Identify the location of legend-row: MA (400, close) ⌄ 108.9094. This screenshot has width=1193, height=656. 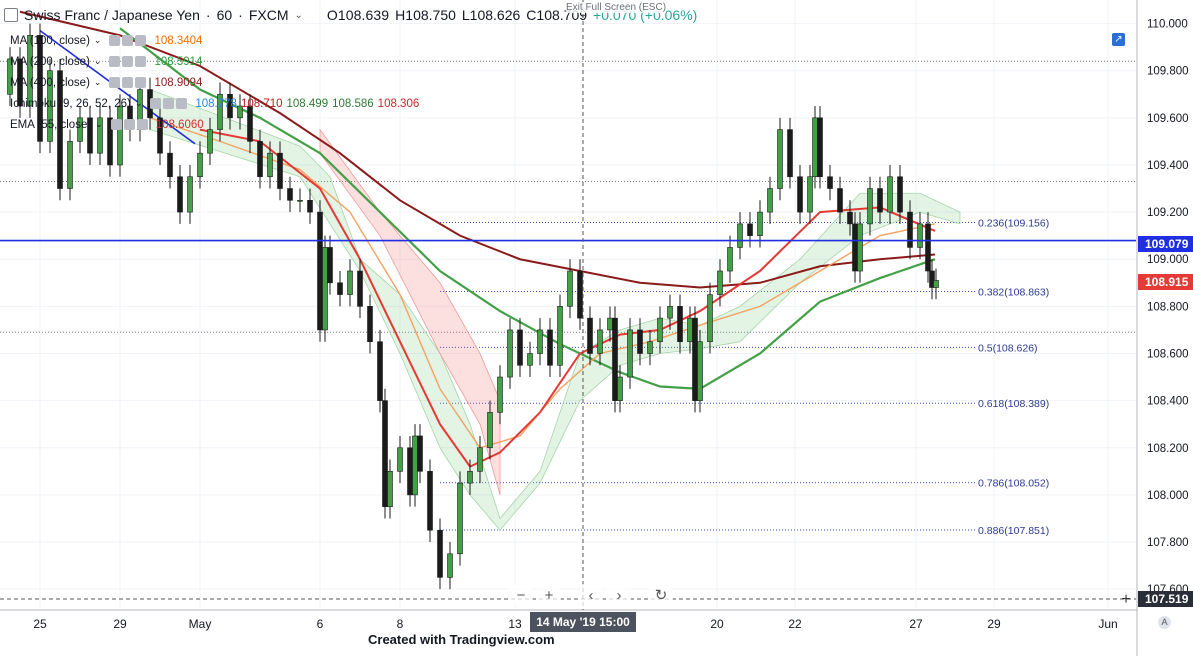
(209, 82).